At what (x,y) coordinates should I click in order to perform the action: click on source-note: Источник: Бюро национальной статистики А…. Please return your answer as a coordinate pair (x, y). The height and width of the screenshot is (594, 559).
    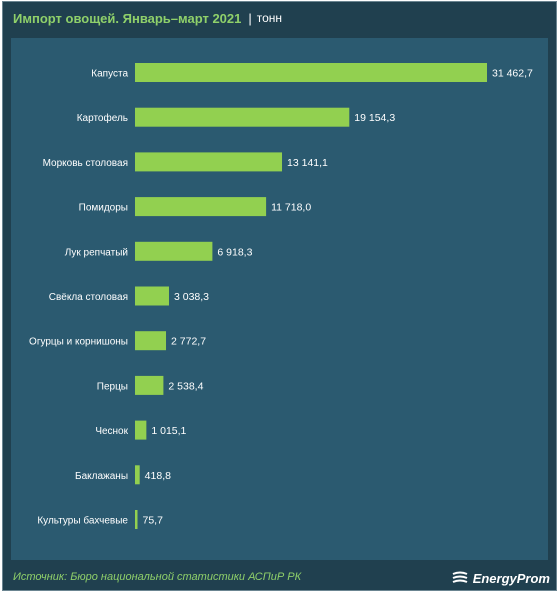
    Looking at the image, I should click on (157, 577).